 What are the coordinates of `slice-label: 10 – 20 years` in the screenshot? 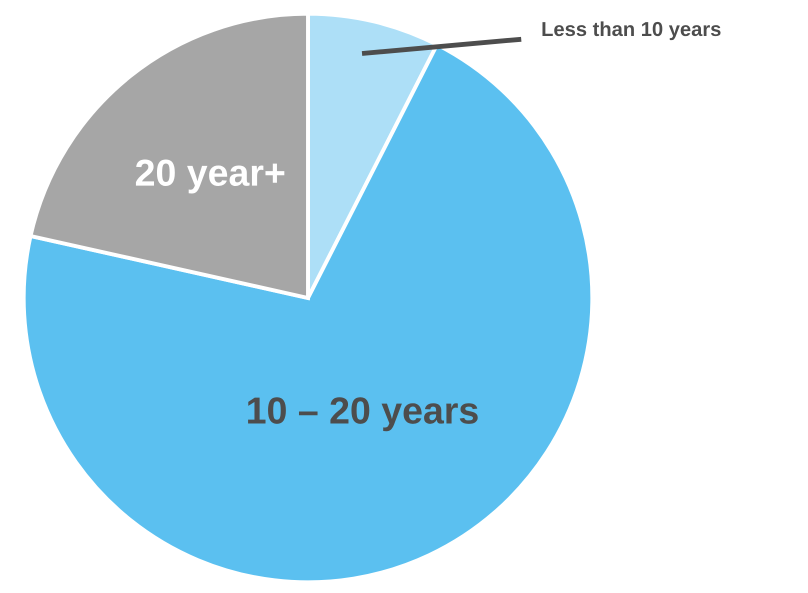 It's located at (363, 414).